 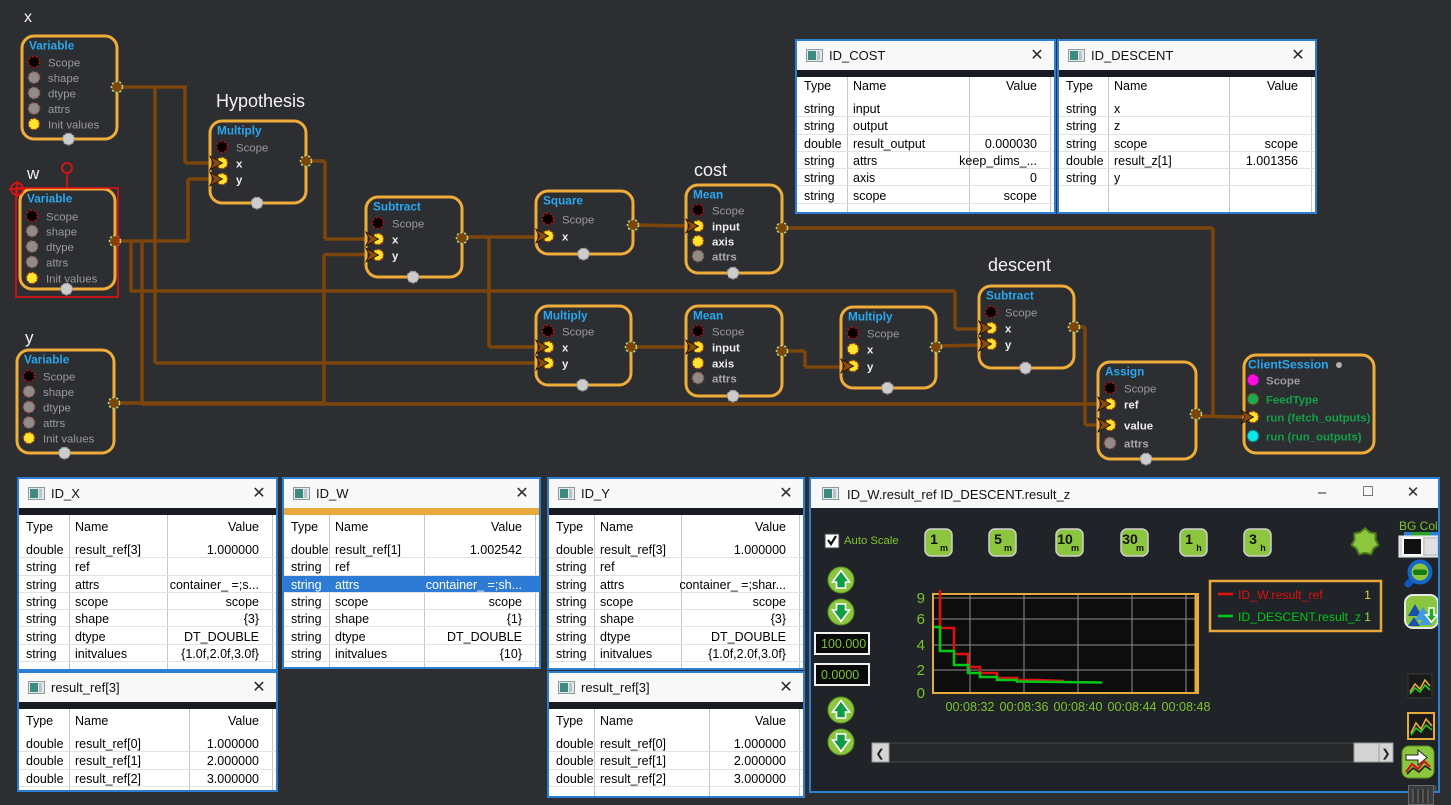 I want to click on svg-text: 00:08:40, so click(x=1077, y=707).